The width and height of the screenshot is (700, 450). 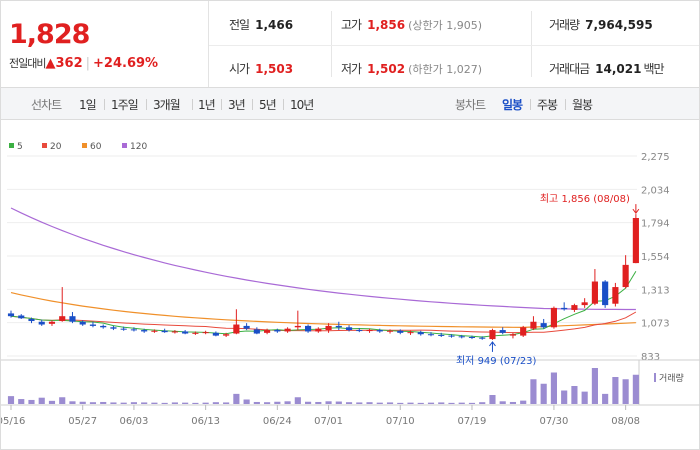 I want to click on period-1d-button: 1일, so click(x=88, y=105).